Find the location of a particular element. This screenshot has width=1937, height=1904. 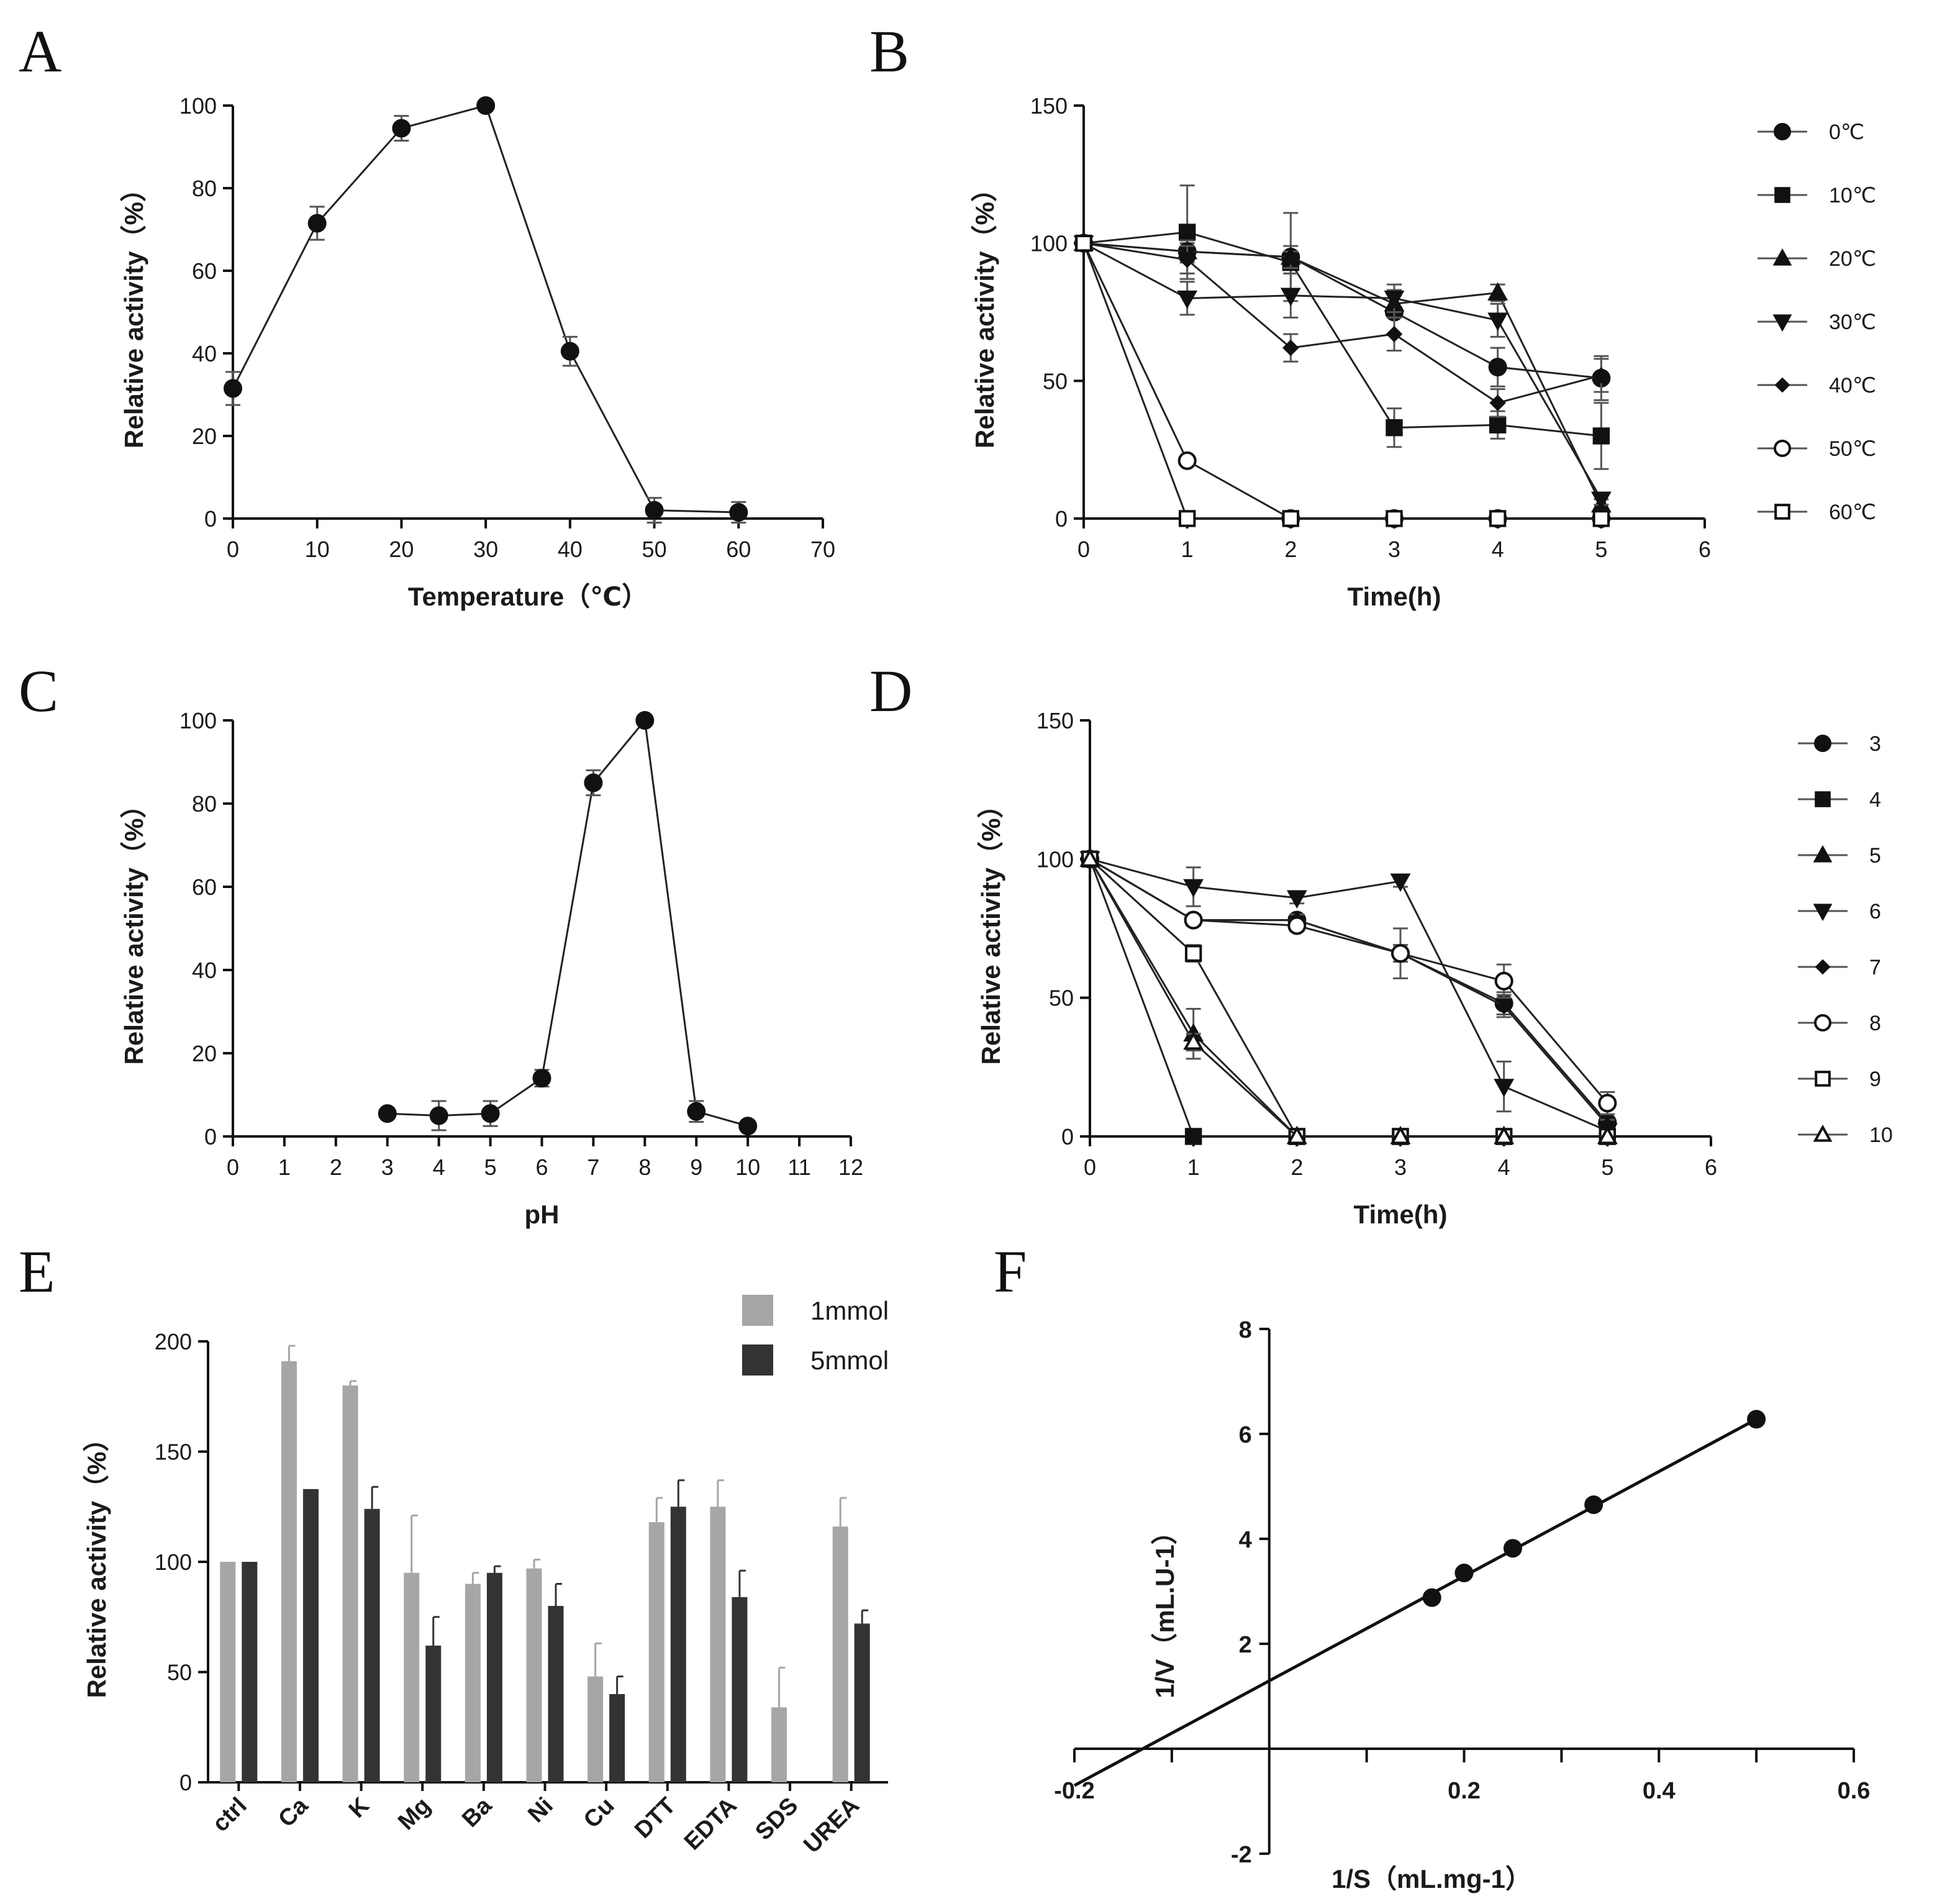

b-legend-label: 10℃ is located at coordinates (1852, 195).